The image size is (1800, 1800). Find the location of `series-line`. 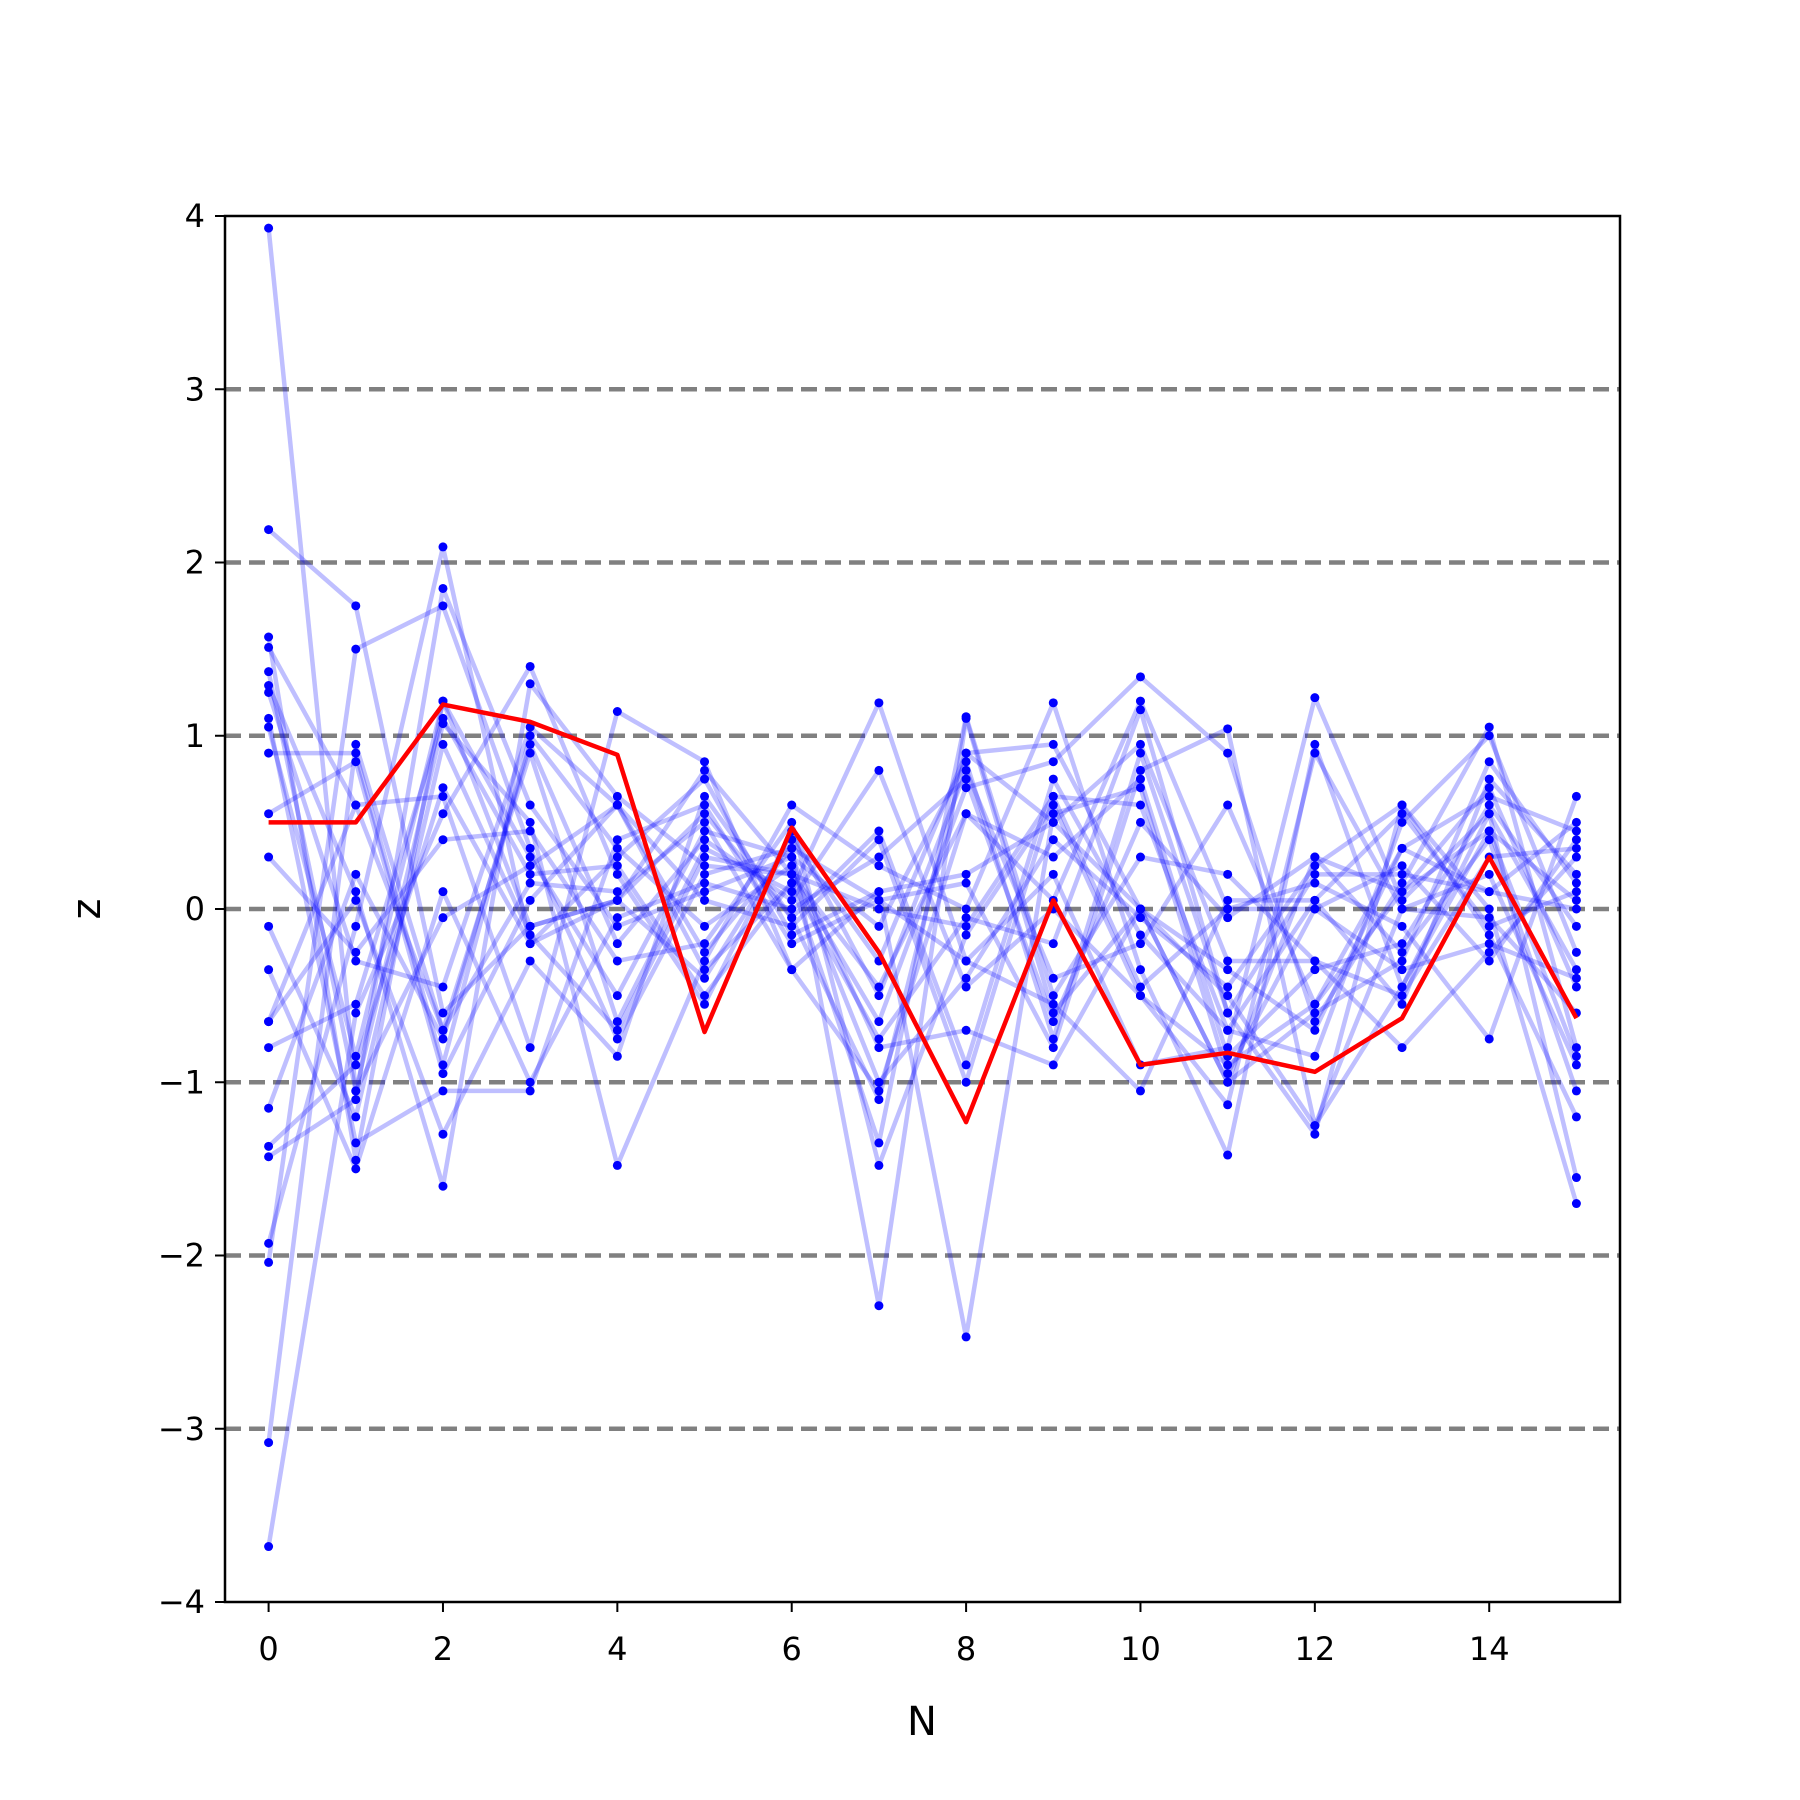

series-line is located at coordinates (921, 985).